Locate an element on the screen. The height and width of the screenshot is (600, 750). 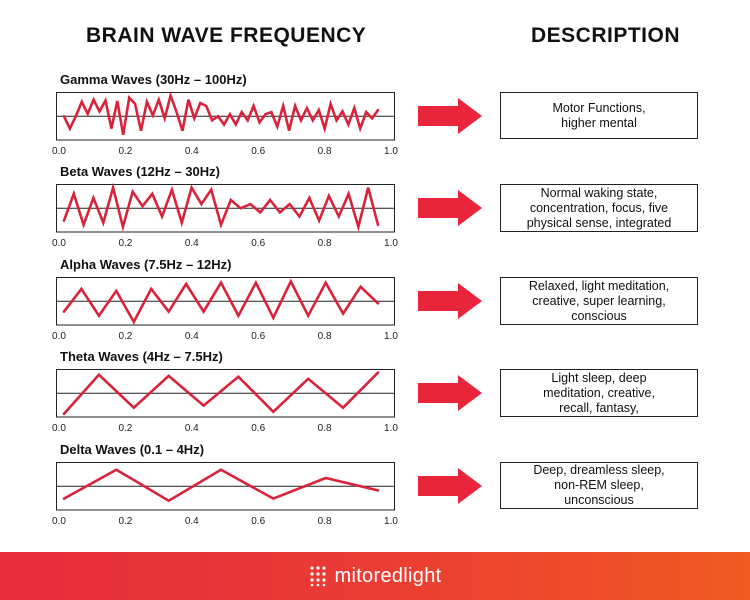
wave-label: Alpha Waves (7.5Hz – 12Hz) is located at coordinates (146, 264).